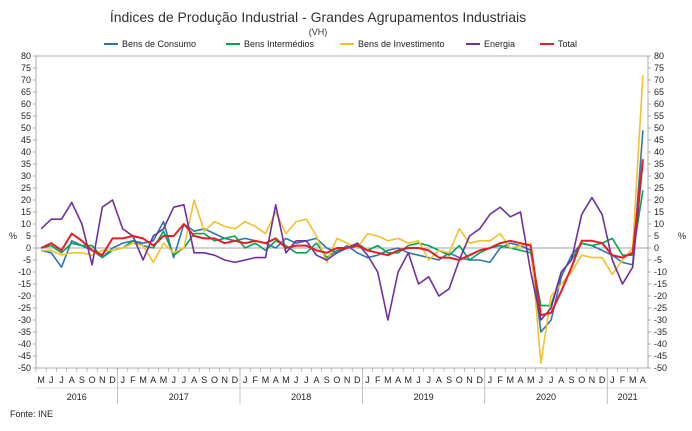  Describe the element at coordinates (179, 397) in the screenshot. I see `x-year-label: 2017` at that location.